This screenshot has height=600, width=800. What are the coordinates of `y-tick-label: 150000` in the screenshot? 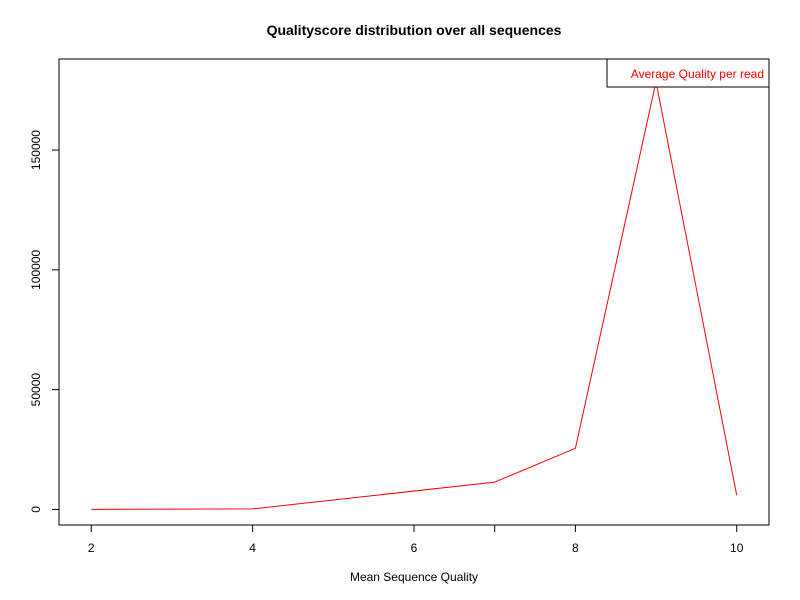 It's located at (36, 150).